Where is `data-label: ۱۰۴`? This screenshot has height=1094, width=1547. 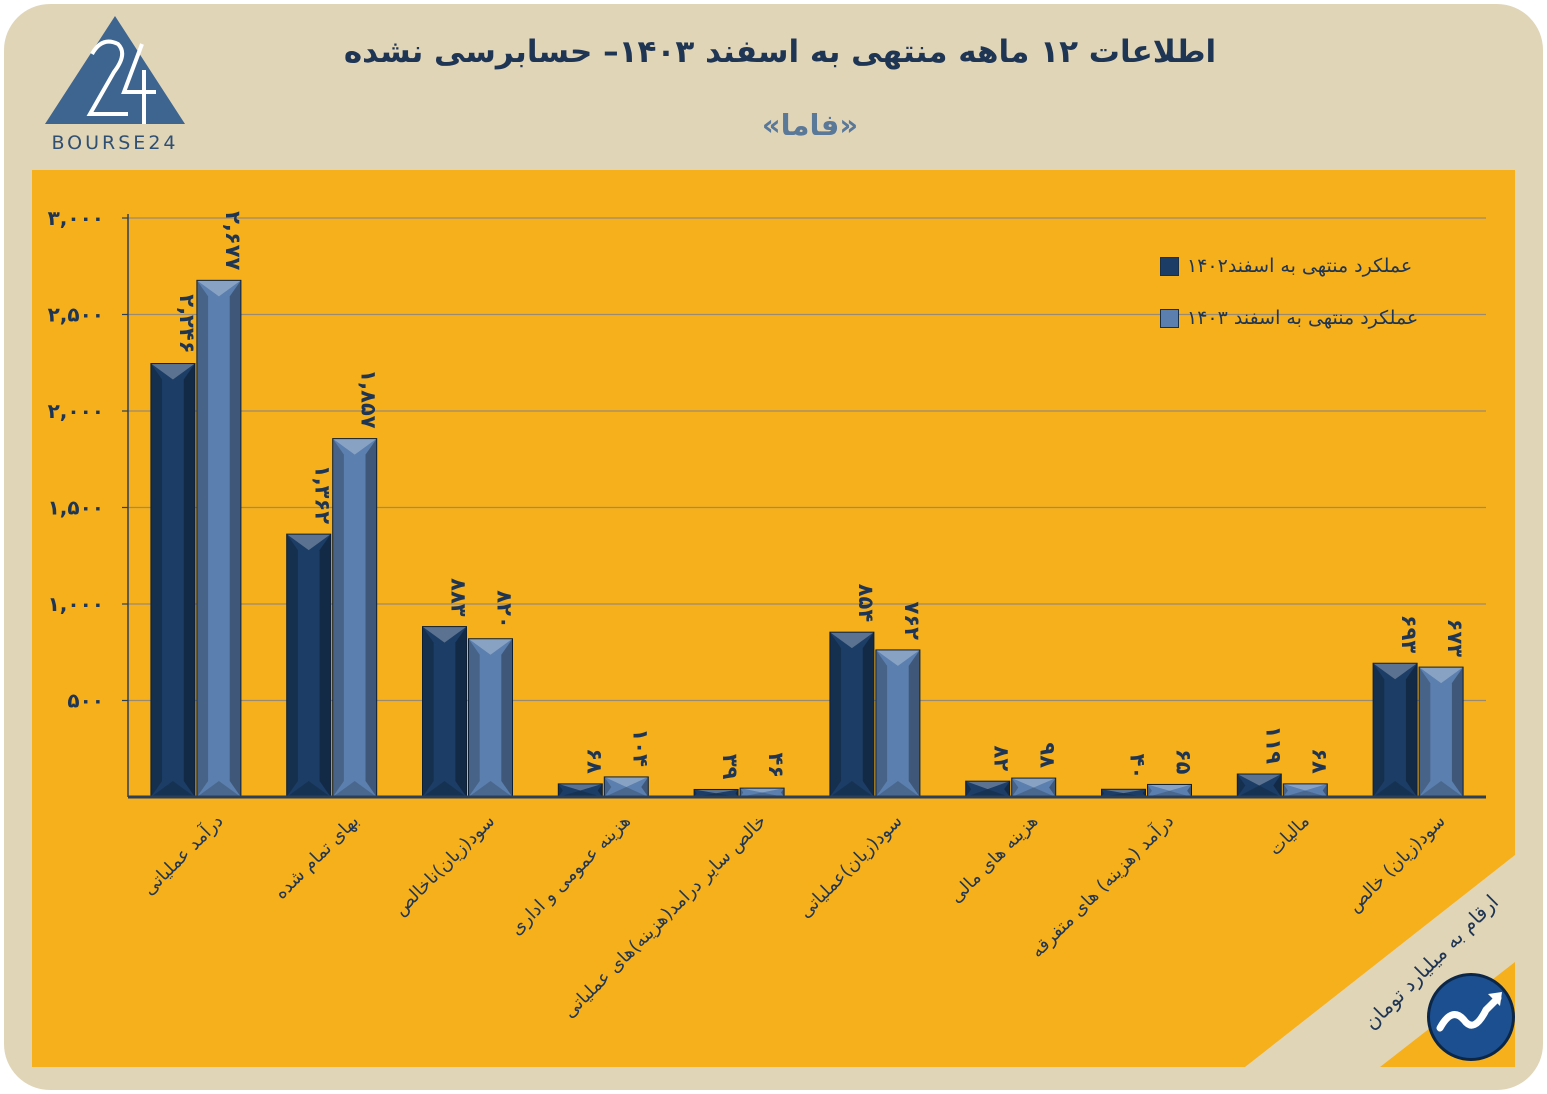
data-label: ۱۰۴ is located at coordinates (640, 747).